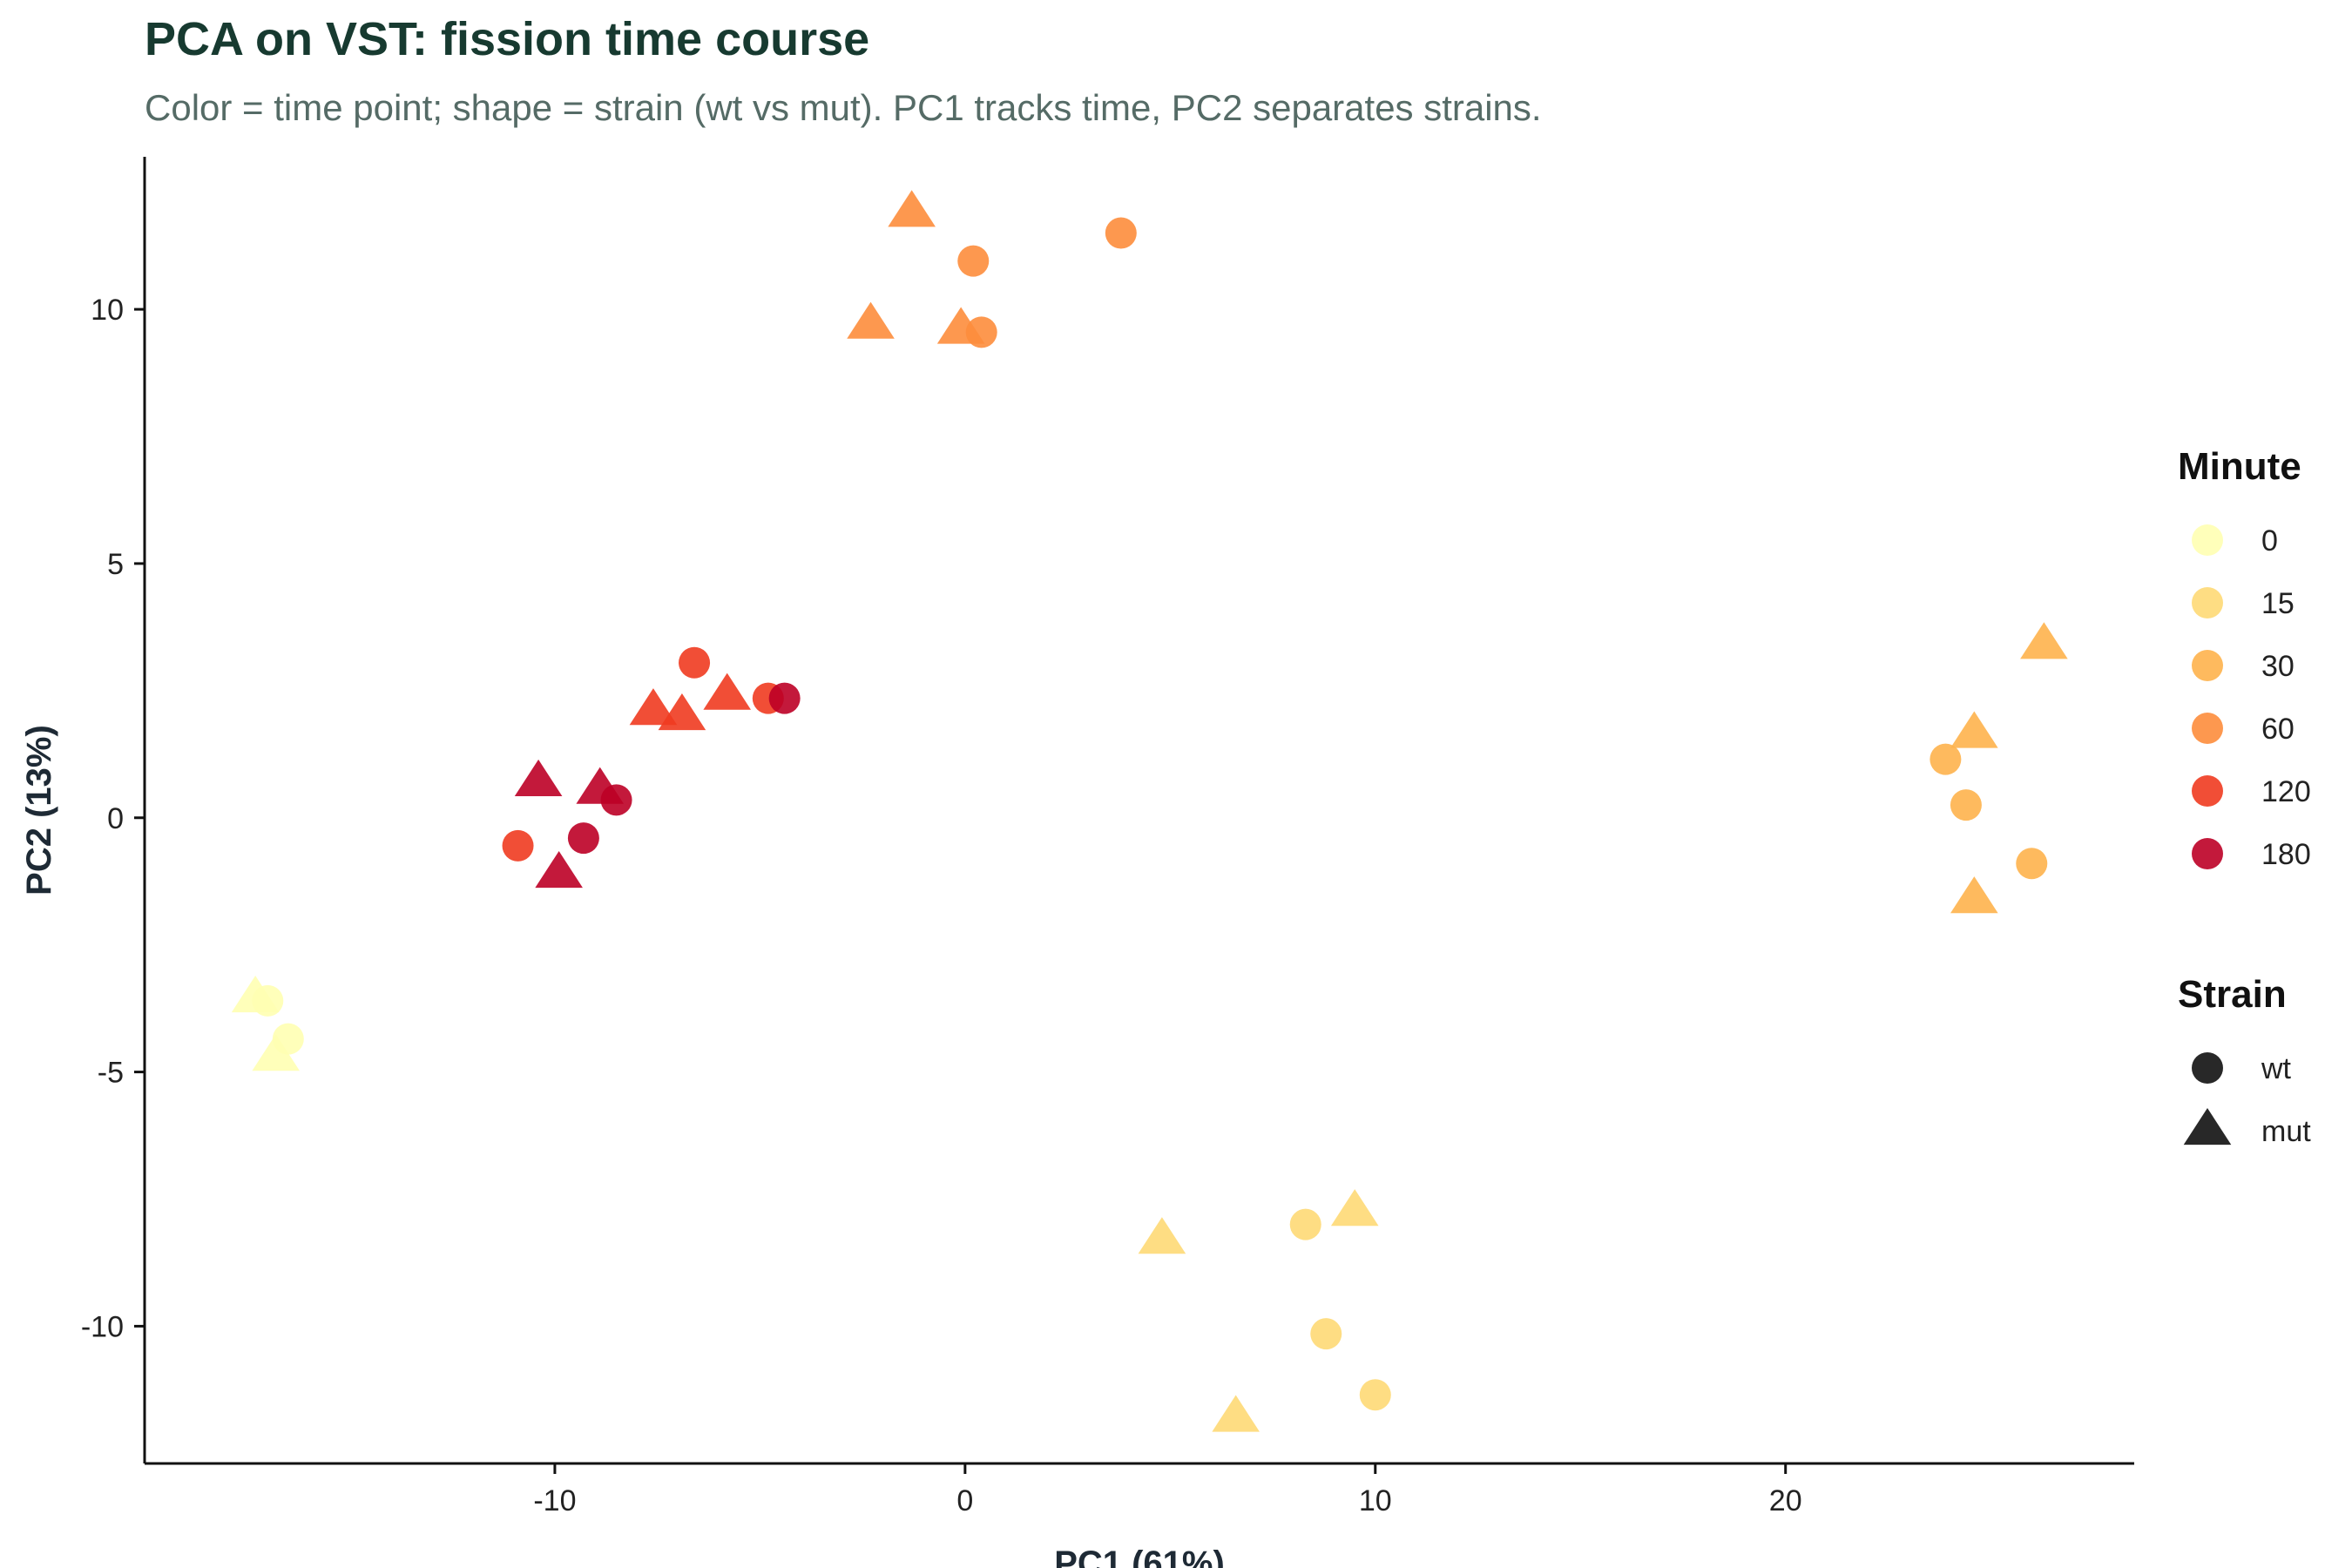 This screenshot has width=2352, height=1568. Describe the element at coordinates (2270, 541) in the screenshot. I see `legend-label: 0` at that location.